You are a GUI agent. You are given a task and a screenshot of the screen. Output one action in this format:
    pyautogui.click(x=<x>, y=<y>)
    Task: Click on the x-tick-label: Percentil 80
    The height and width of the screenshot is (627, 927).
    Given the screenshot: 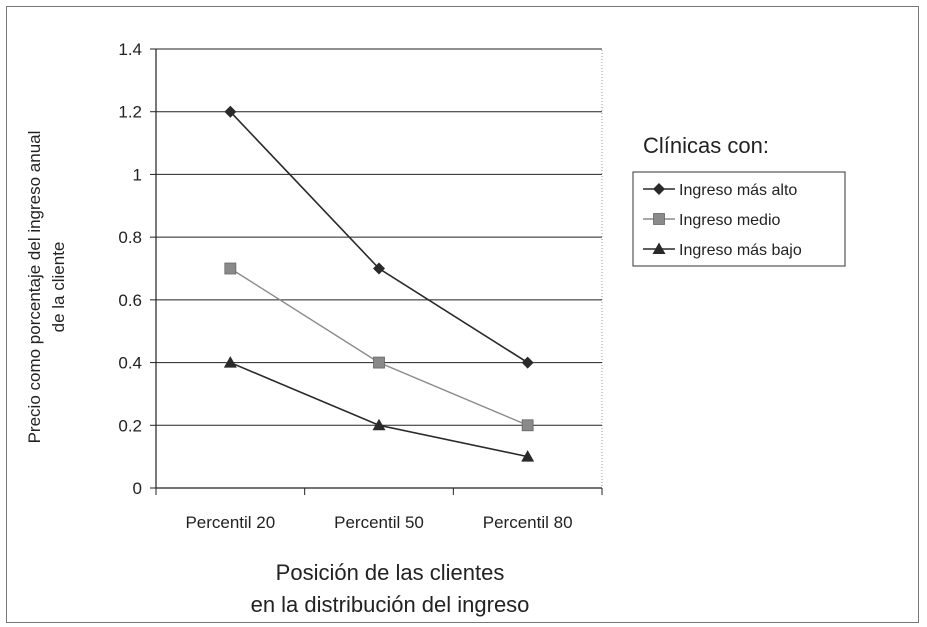 What is the action you would take?
    pyautogui.click(x=528, y=522)
    